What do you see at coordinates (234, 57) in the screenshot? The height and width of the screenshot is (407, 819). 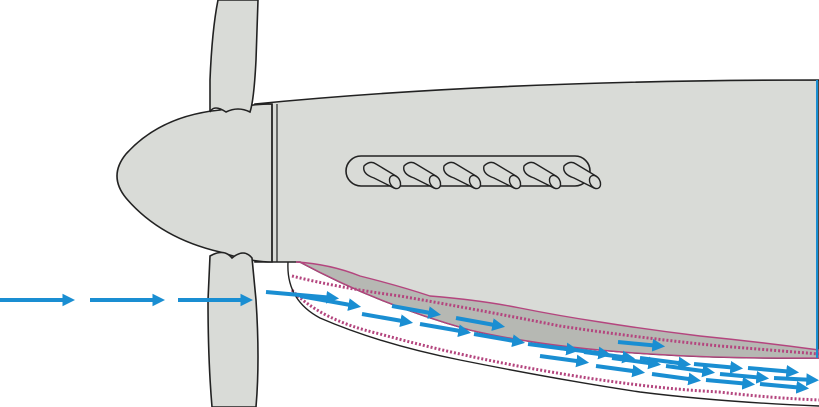 I see `propeller-blade-upper` at bounding box center [234, 57].